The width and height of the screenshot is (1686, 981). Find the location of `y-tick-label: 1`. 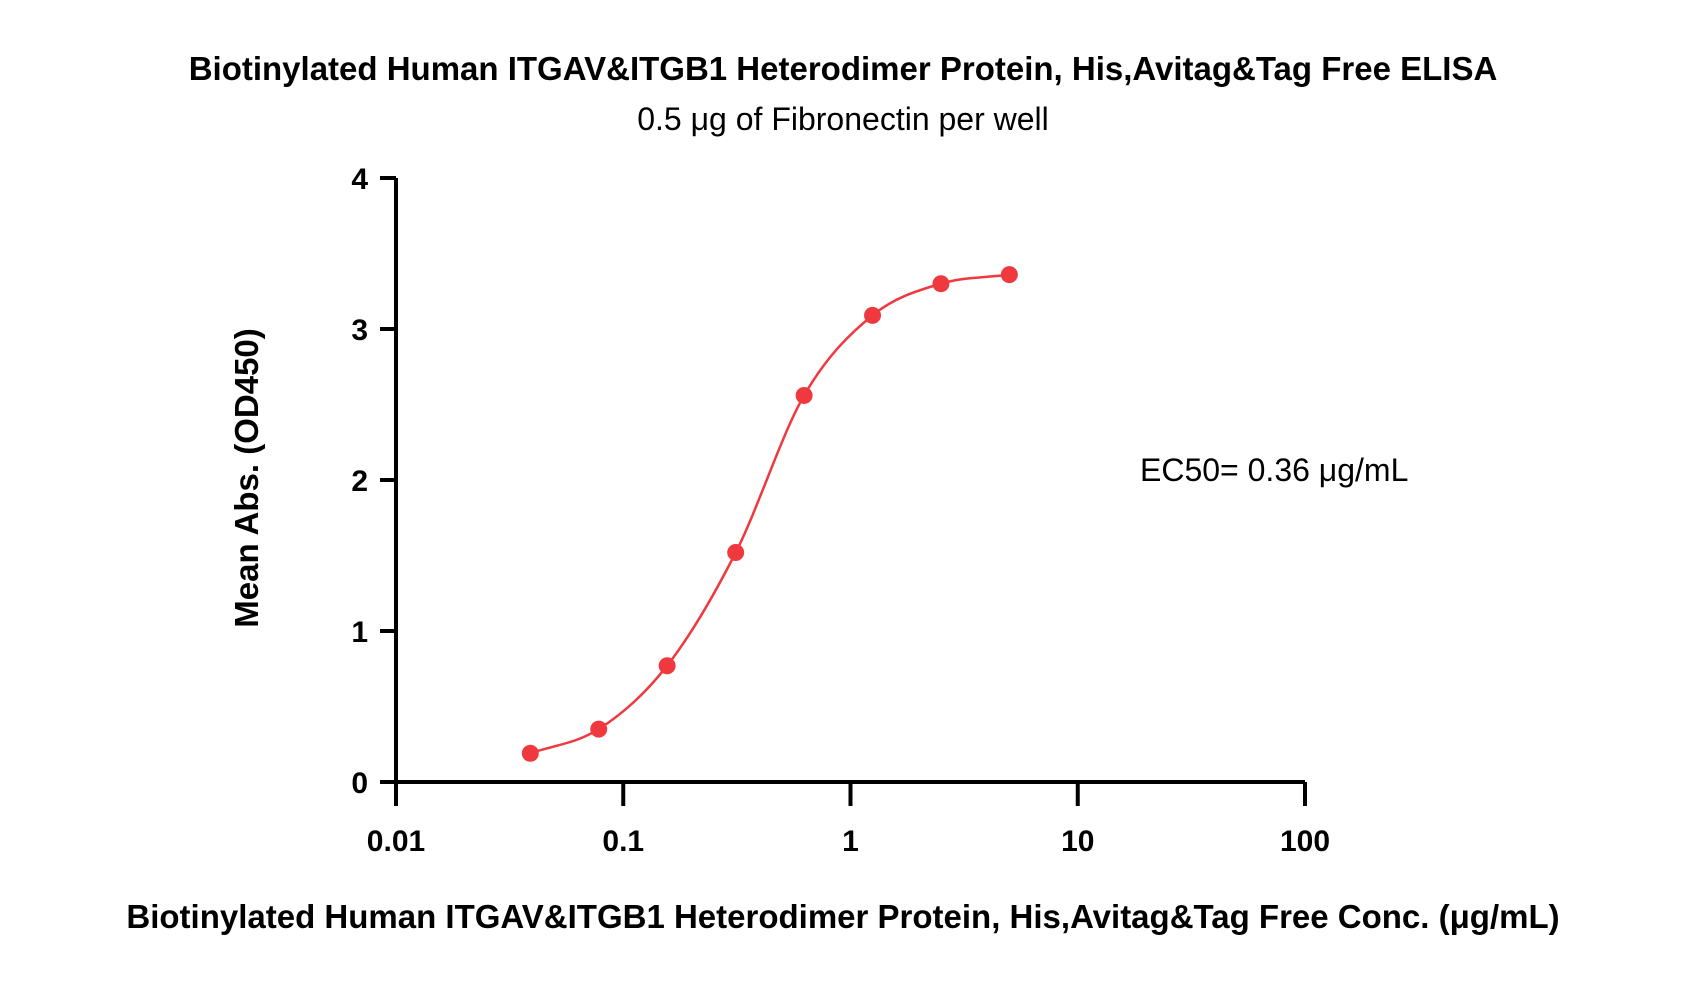

y-tick-label: 1 is located at coordinates (359, 632).